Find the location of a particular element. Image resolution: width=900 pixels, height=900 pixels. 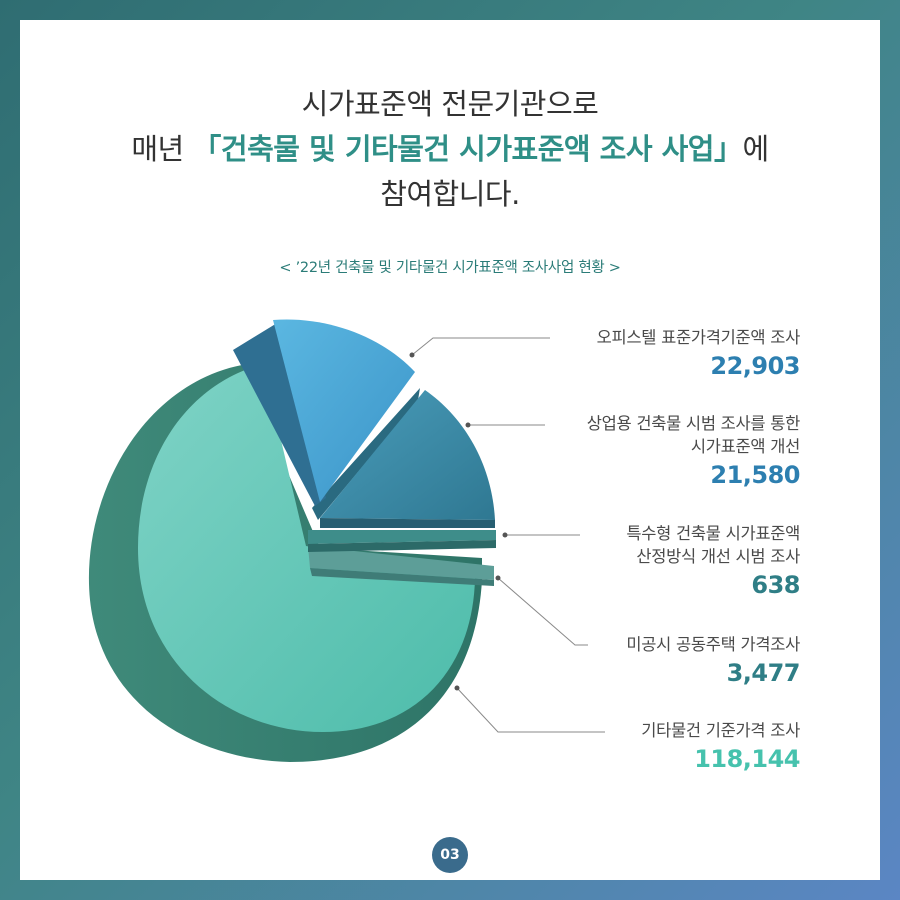

headline-emphasis: 「건축물 및 기타물건 시가표준액 조사 사업」 is located at coordinates (467, 149).